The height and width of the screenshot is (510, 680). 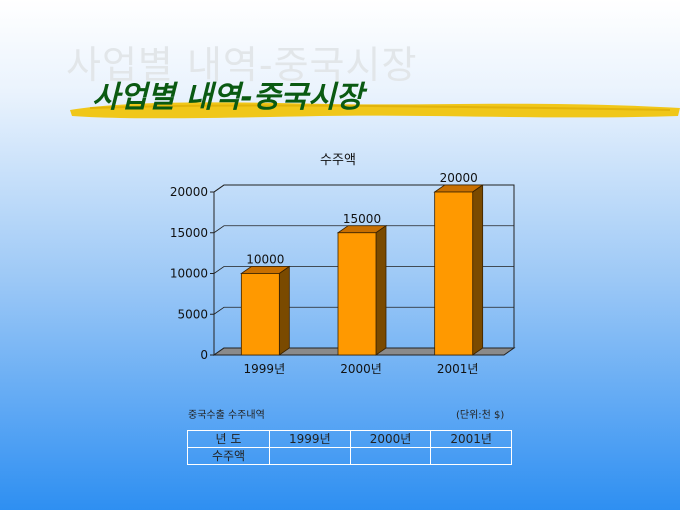 I want to click on table-header-cell: 2001년, so click(x=471, y=439).